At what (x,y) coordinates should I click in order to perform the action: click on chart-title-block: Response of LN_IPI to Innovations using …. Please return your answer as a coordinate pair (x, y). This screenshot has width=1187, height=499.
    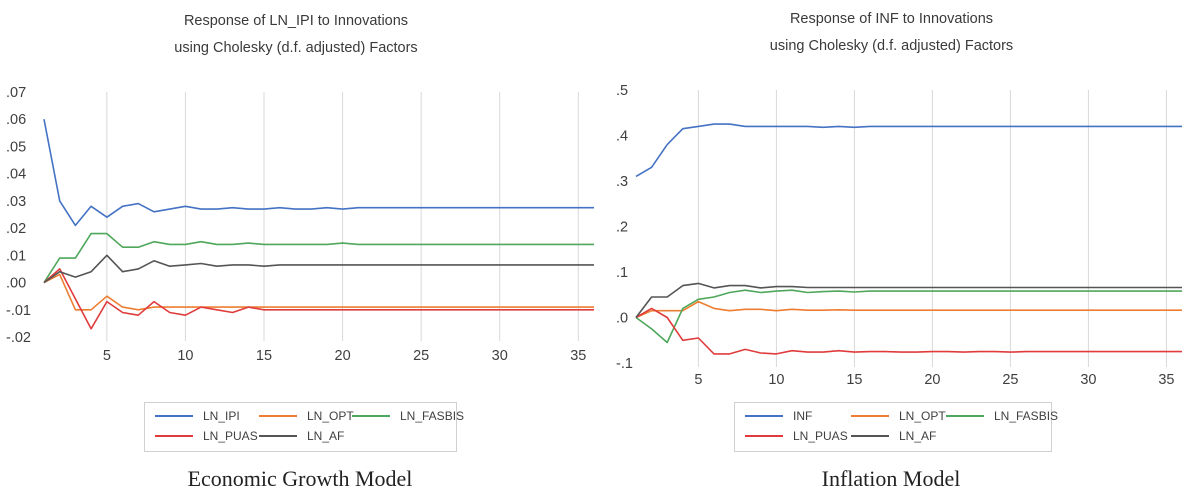
    Looking at the image, I should click on (296, 37).